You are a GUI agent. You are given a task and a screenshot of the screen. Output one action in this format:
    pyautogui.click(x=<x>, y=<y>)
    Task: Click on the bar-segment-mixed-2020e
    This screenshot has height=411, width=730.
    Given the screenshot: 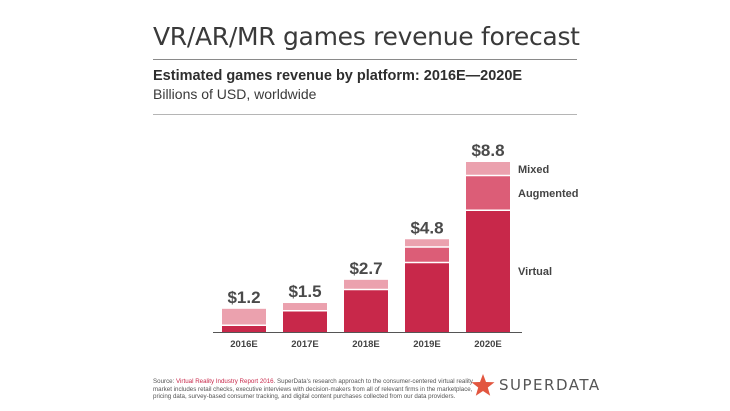 What is the action you would take?
    pyautogui.click(x=488, y=169)
    